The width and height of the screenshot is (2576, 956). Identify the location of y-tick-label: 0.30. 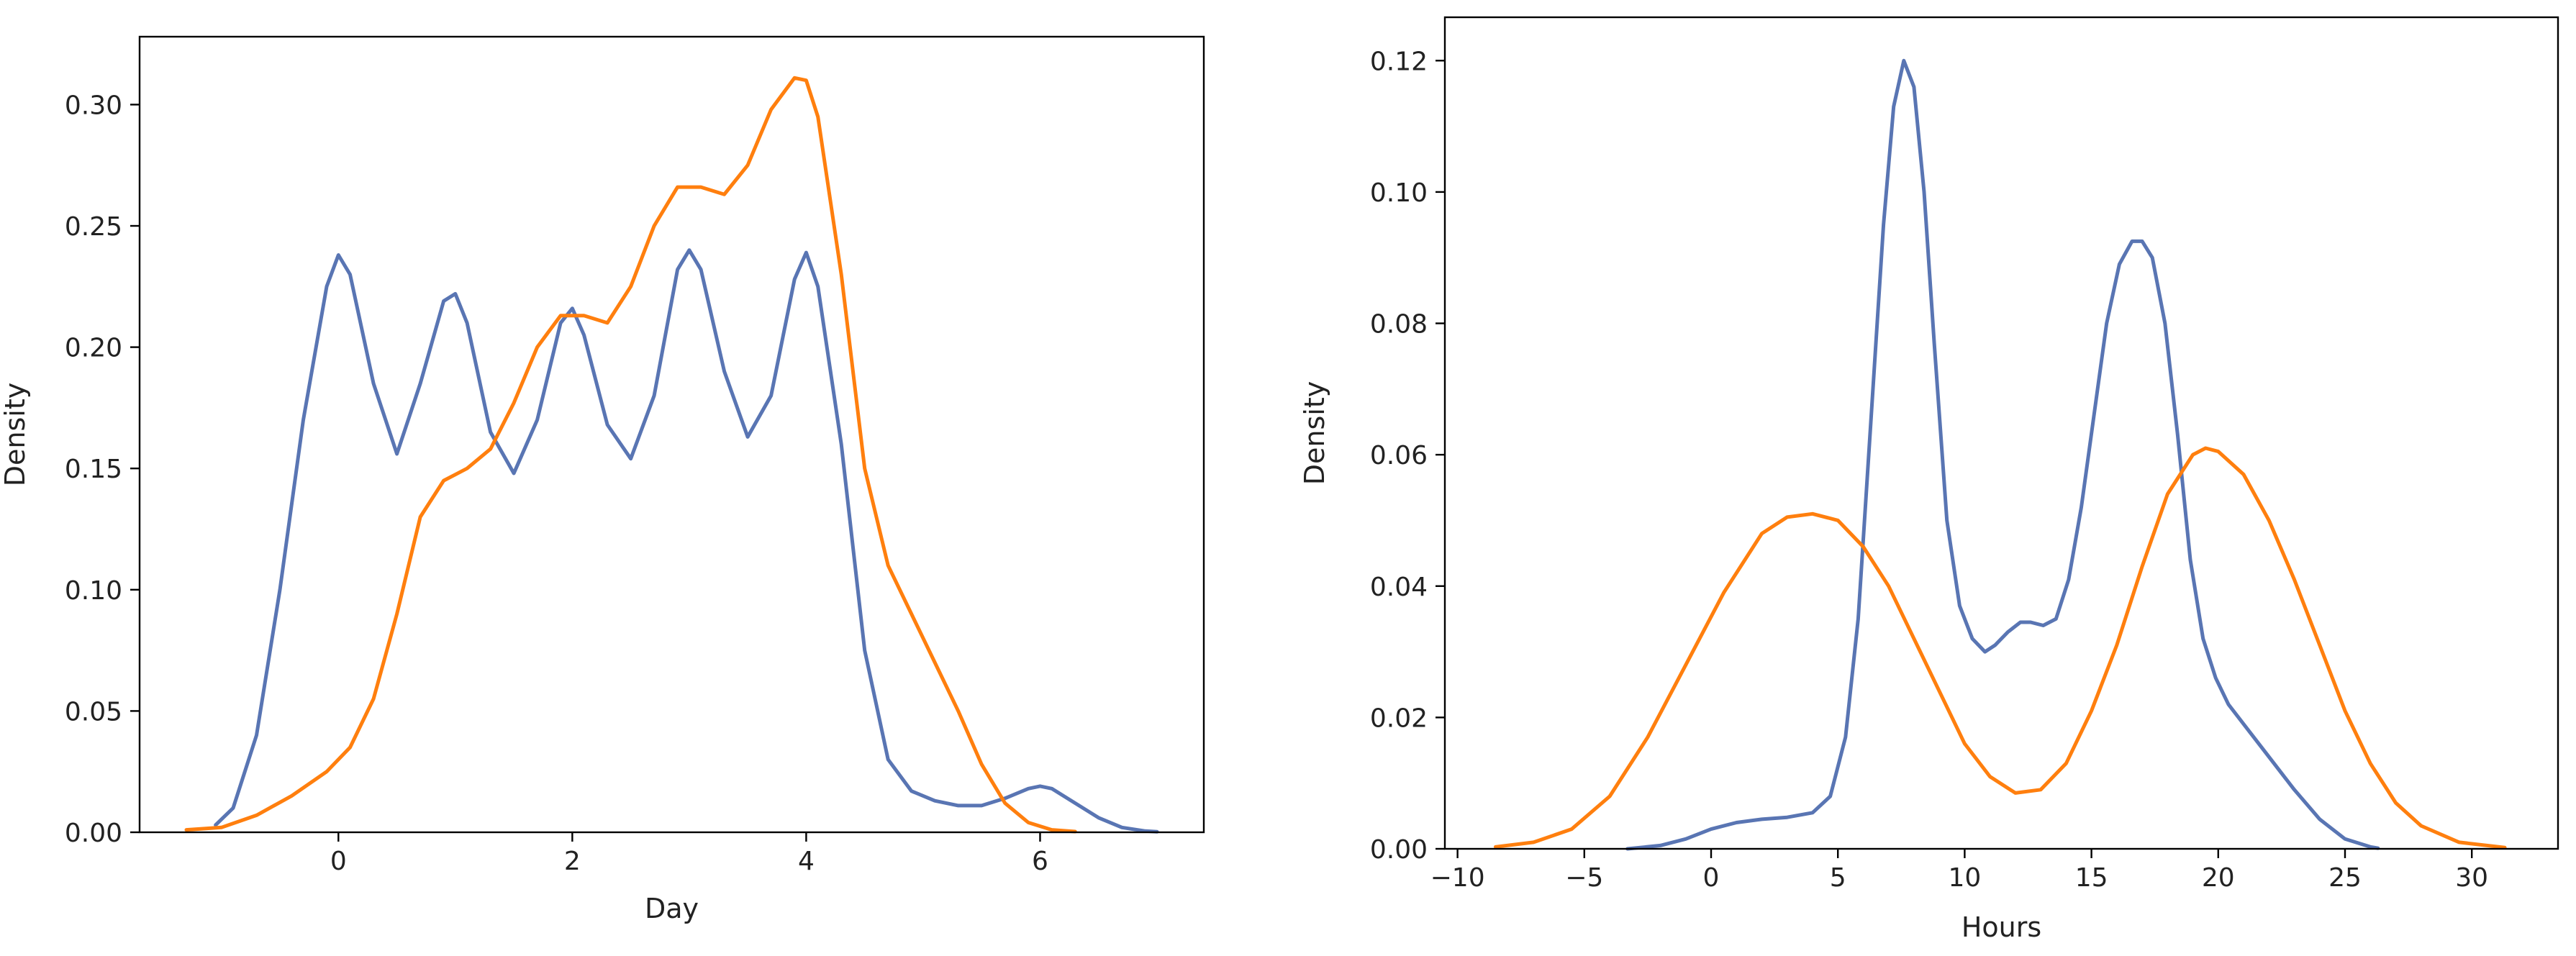
(93, 105).